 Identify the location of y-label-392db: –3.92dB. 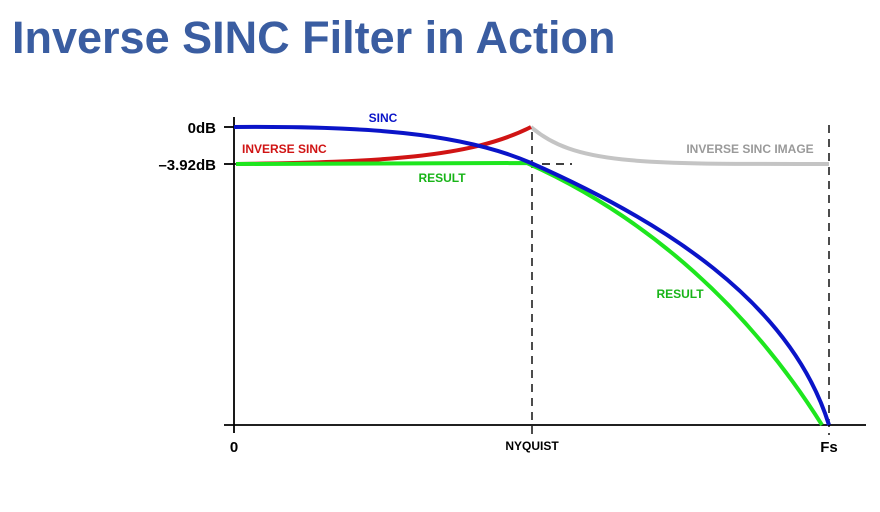
(187, 165).